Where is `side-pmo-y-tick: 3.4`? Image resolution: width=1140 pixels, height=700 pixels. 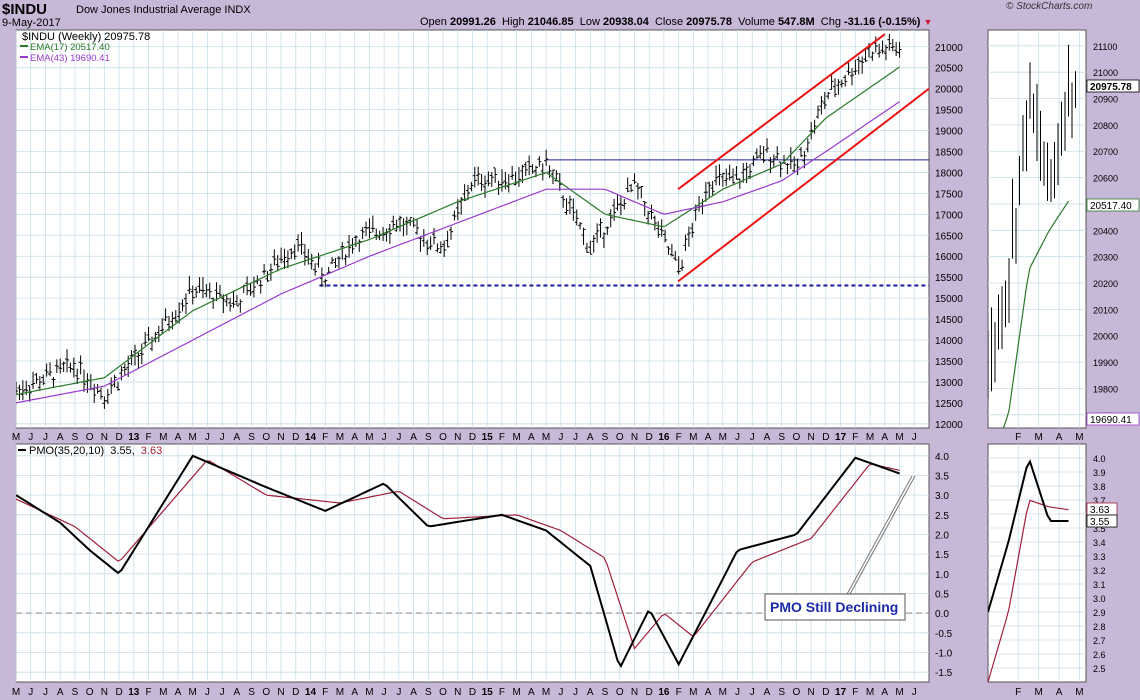 side-pmo-y-tick: 3.4 is located at coordinates (1099, 543).